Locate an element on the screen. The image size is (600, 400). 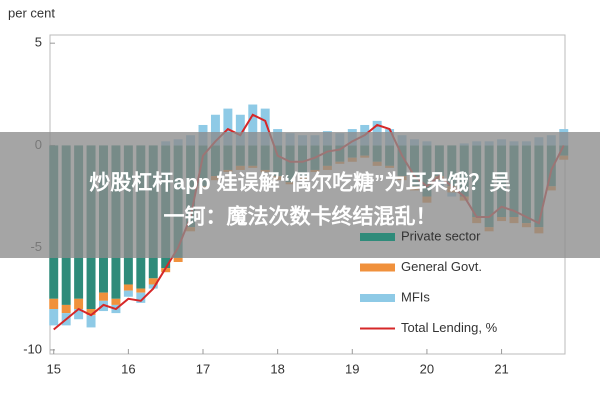
y-tick-label: -10 is located at coordinates (32, 348).